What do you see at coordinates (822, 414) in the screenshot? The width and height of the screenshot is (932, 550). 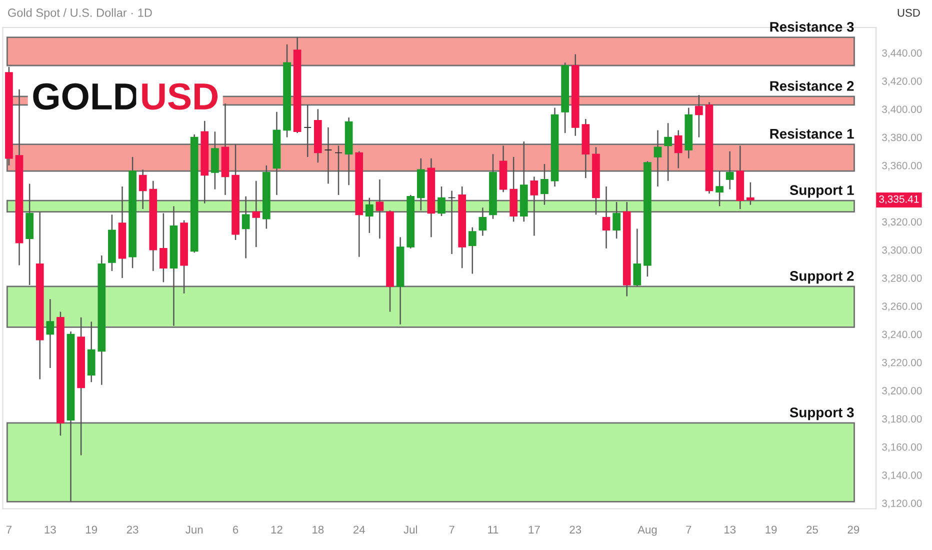 I see `band-label: Support 3` at bounding box center [822, 414].